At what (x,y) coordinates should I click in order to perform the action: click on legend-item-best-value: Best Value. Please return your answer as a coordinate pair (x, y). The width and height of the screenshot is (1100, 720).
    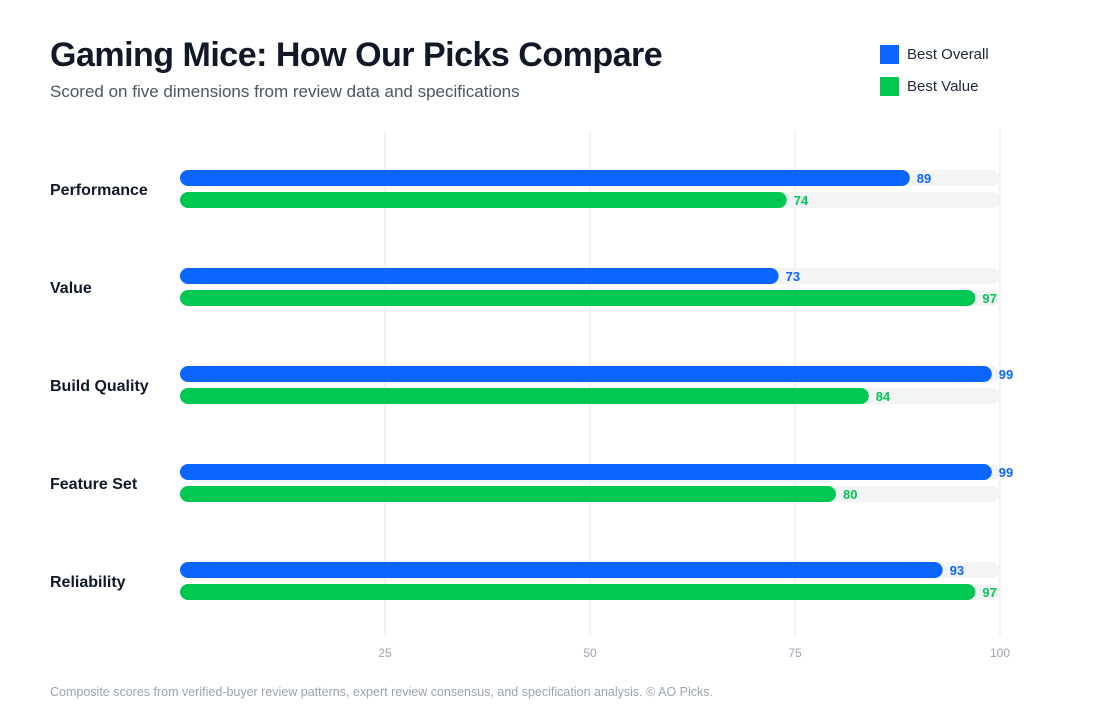
    Looking at the image, I should click on (934, 86).